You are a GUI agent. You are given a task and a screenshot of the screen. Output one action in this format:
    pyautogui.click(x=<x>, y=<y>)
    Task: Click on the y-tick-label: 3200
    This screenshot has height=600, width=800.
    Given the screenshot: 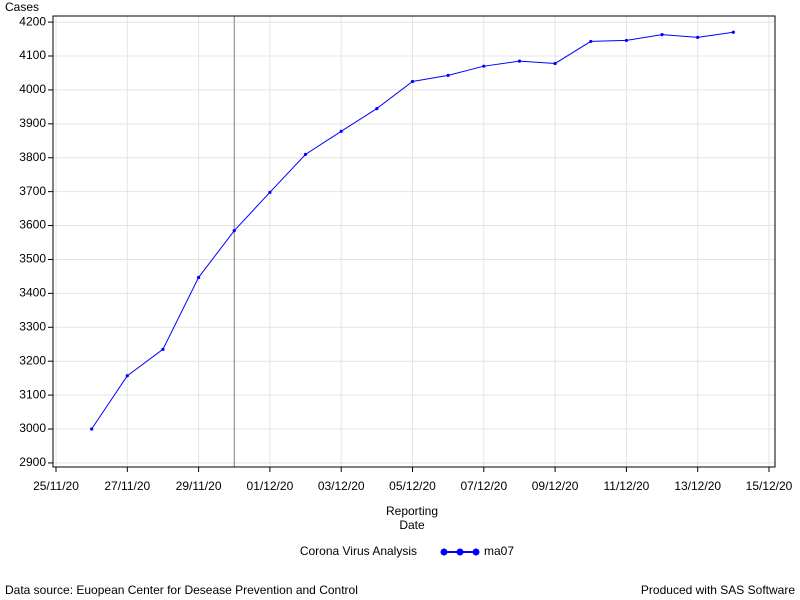 What is the action you would take?
    pyautogui.click(x=32, y=360)
    